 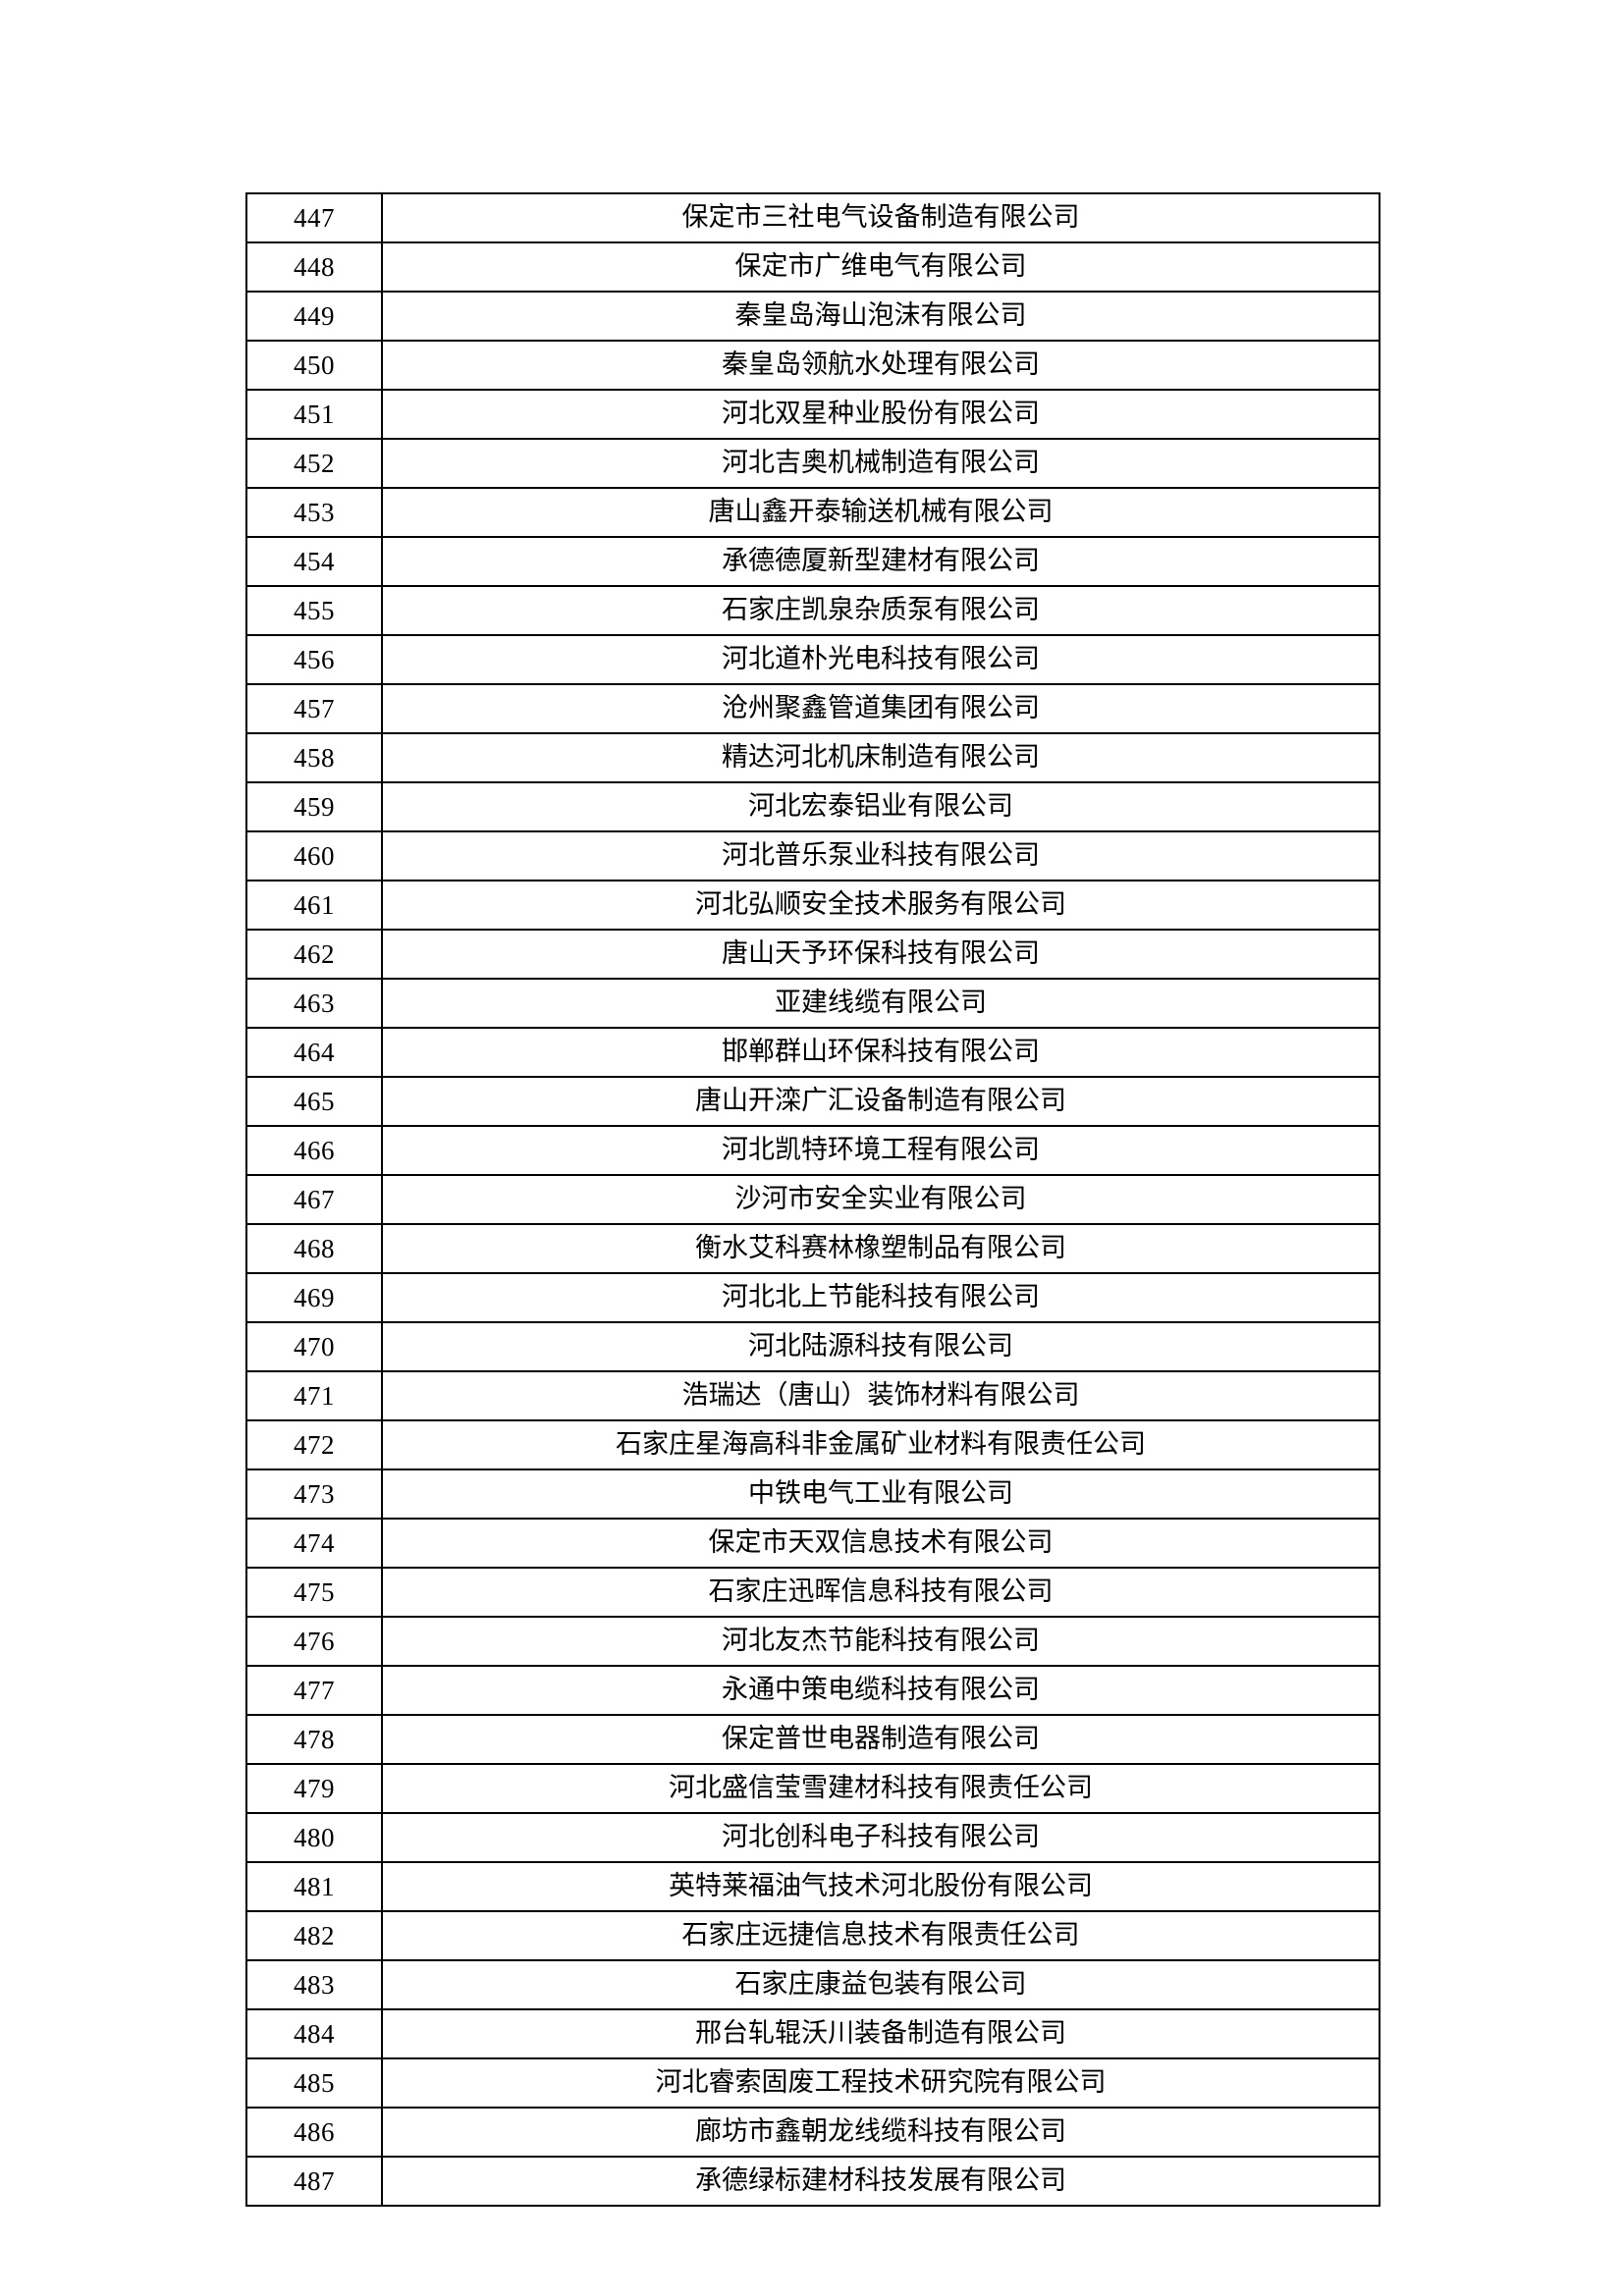 I want to click on table-row: 483 石家庄康益包装有限公司, so click(x=812, y=1984).